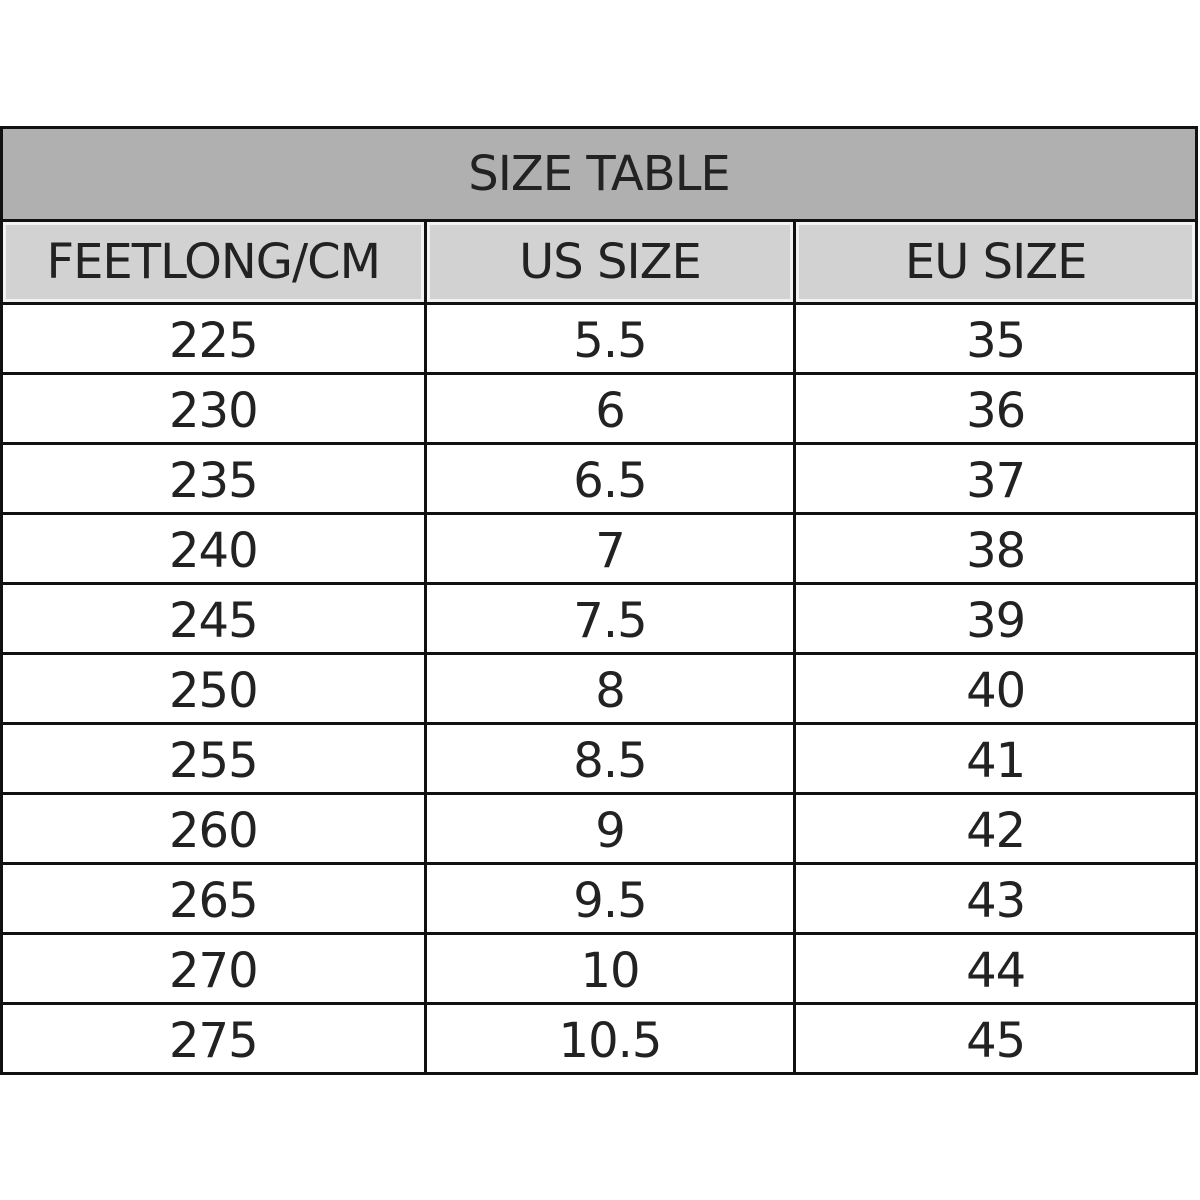 The height and width of the screenshot is (1200, 1200). Describe the element at coordinates (610, 338) in the screenshot. I see `cell-us-size: 5.5` at that location.